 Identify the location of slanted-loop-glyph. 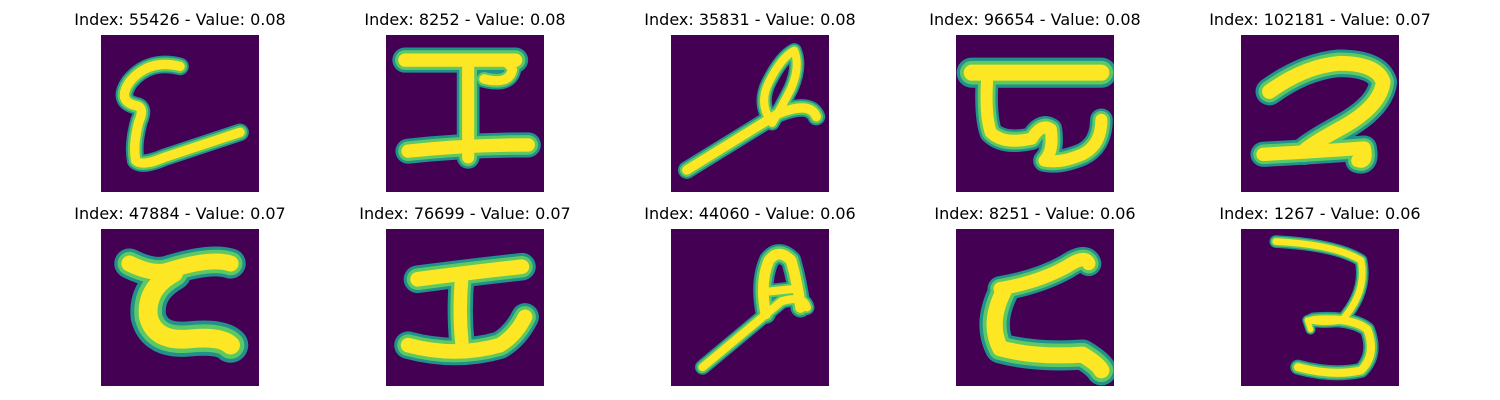
(750, 113).